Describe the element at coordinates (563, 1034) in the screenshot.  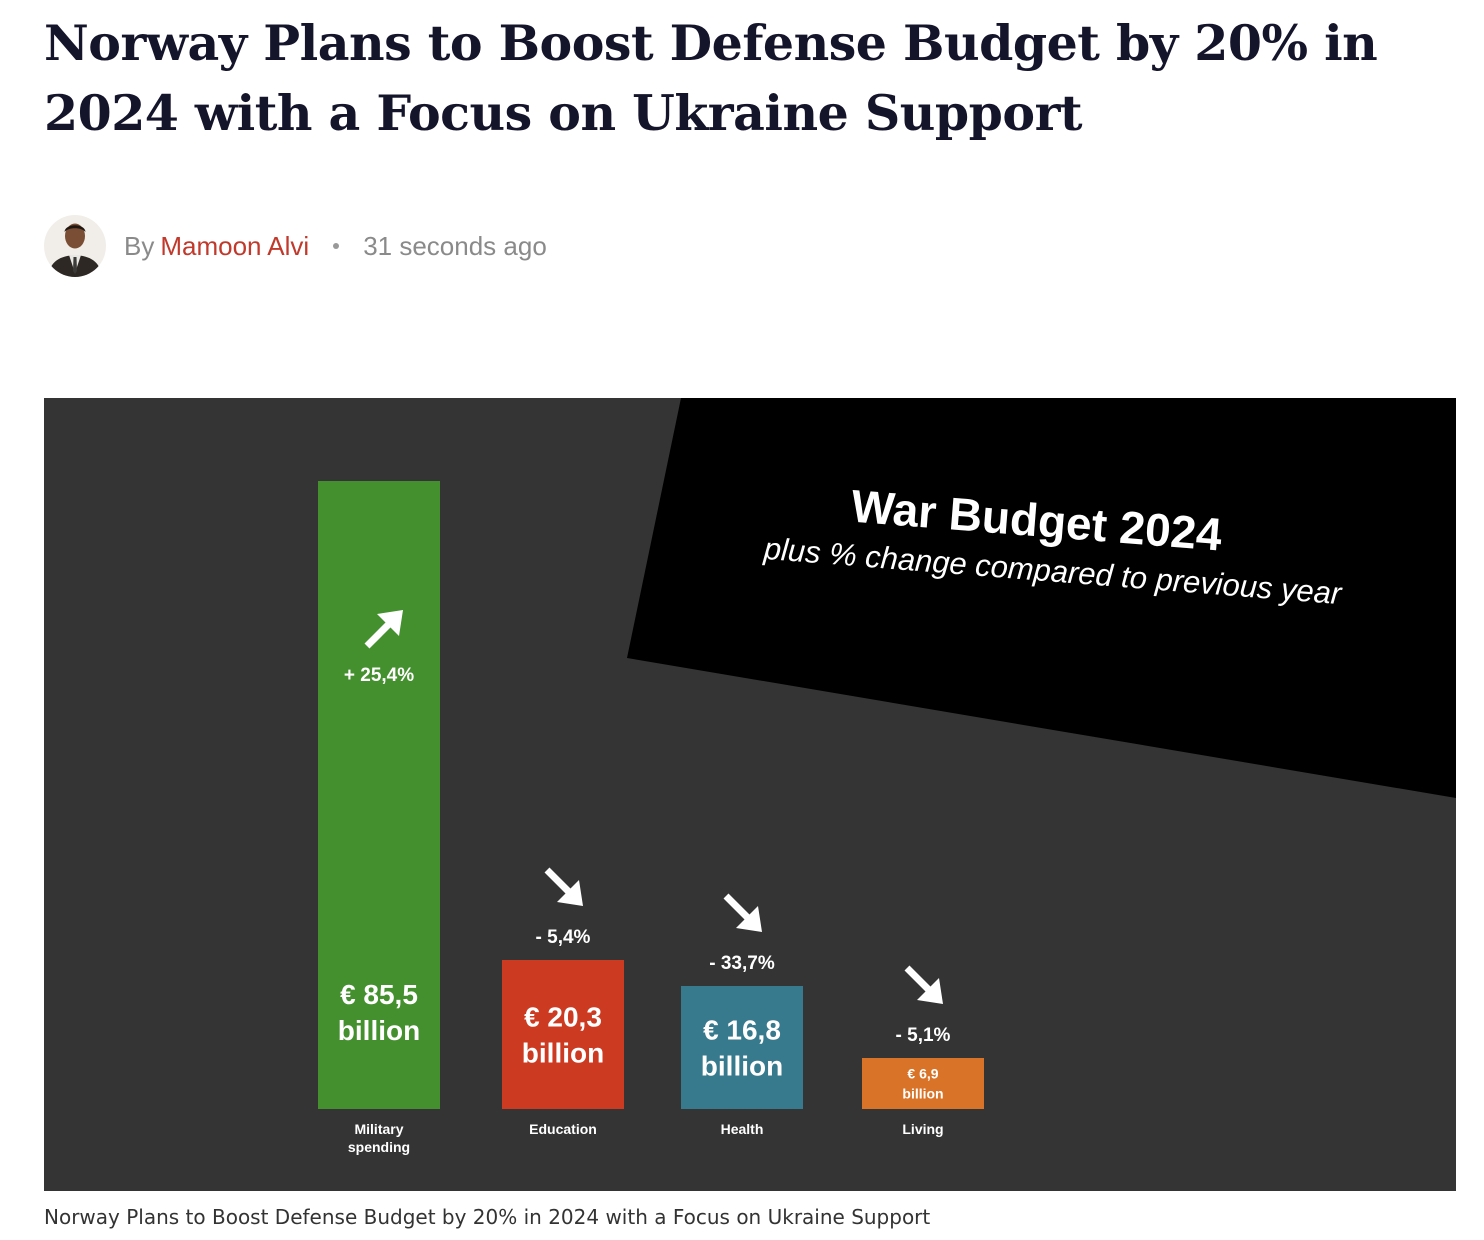
I see `bar-education` at that location.